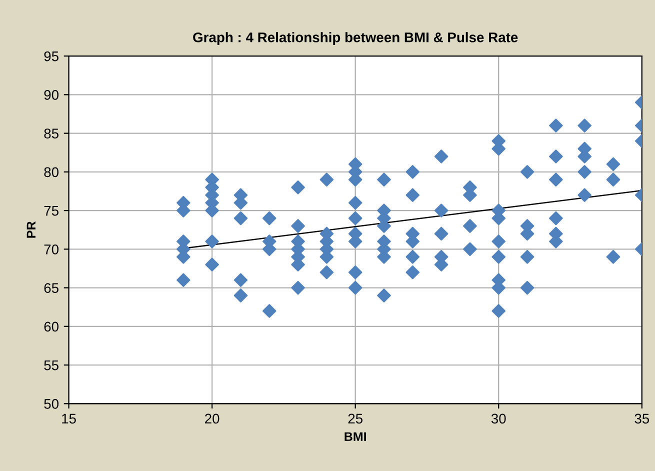 This screenshot has height=471, width=655. Describe the element at coordinates (51, 133) in the screenshot. I see `y-tick-label: 85` at that location.